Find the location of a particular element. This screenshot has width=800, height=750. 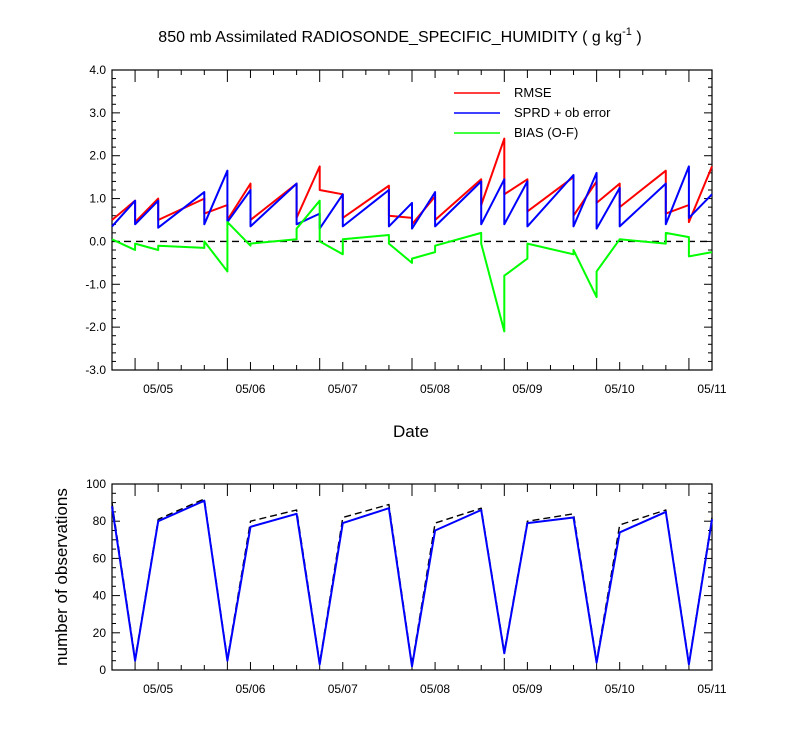

y-tick-label: 20 is located at coordinates (100, 633).